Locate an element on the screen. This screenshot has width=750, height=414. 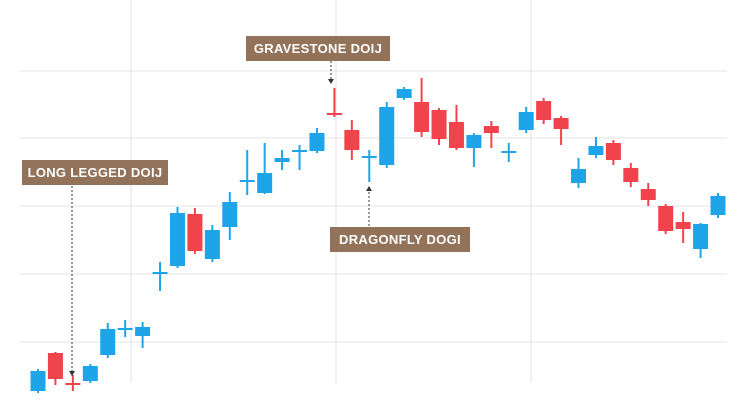
annotation-label: DRAGONFLY DOGI is located at coordinates (400, 239).